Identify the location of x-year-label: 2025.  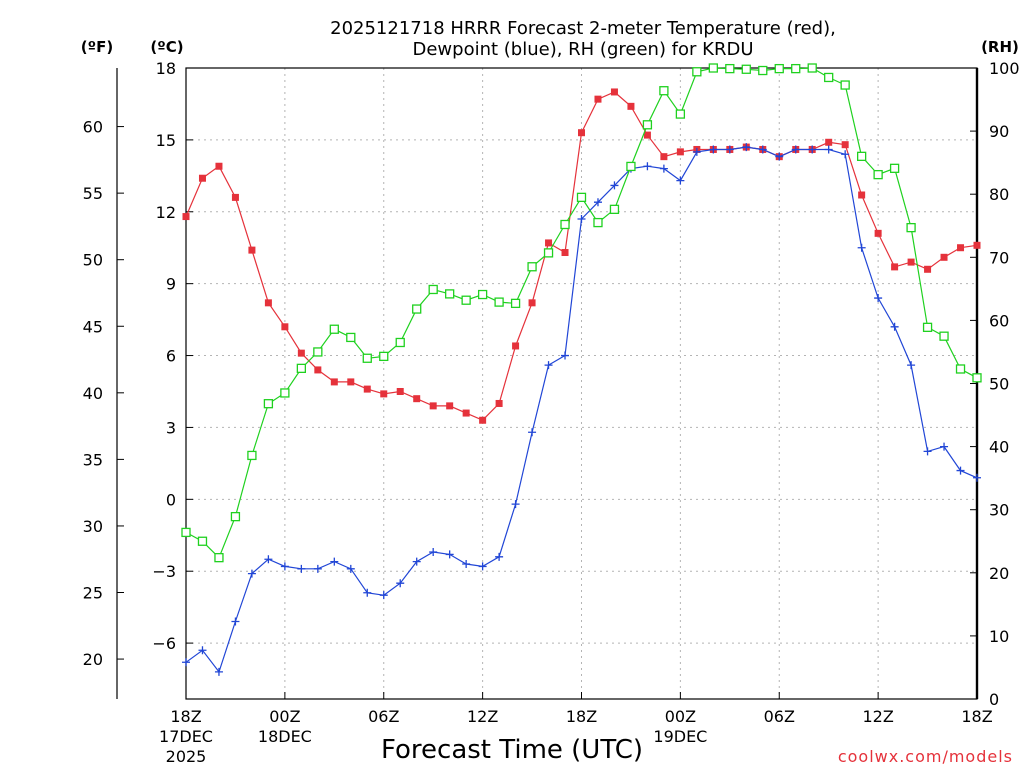
(186, 756).